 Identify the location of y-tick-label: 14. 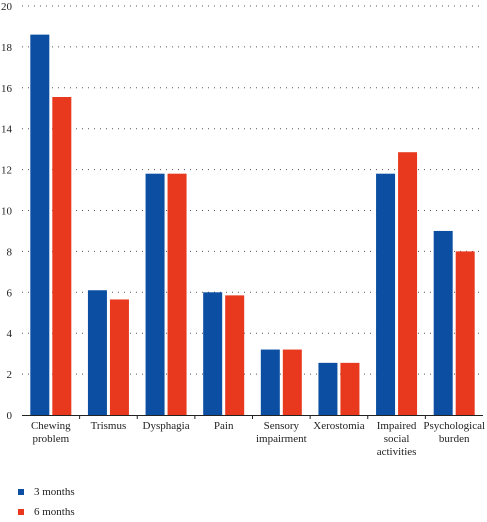
(7, 130).